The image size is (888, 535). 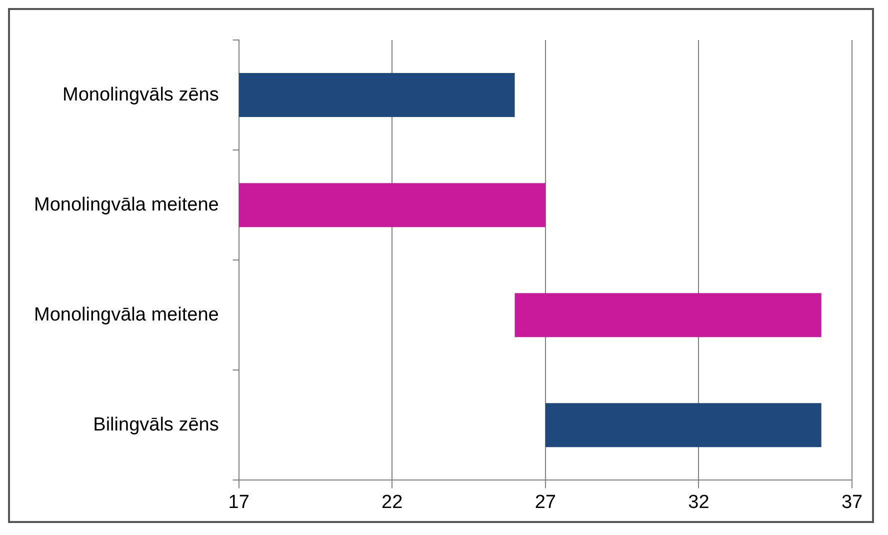 I want to click on x-tick-label: 37, so click(x=852, y=502).